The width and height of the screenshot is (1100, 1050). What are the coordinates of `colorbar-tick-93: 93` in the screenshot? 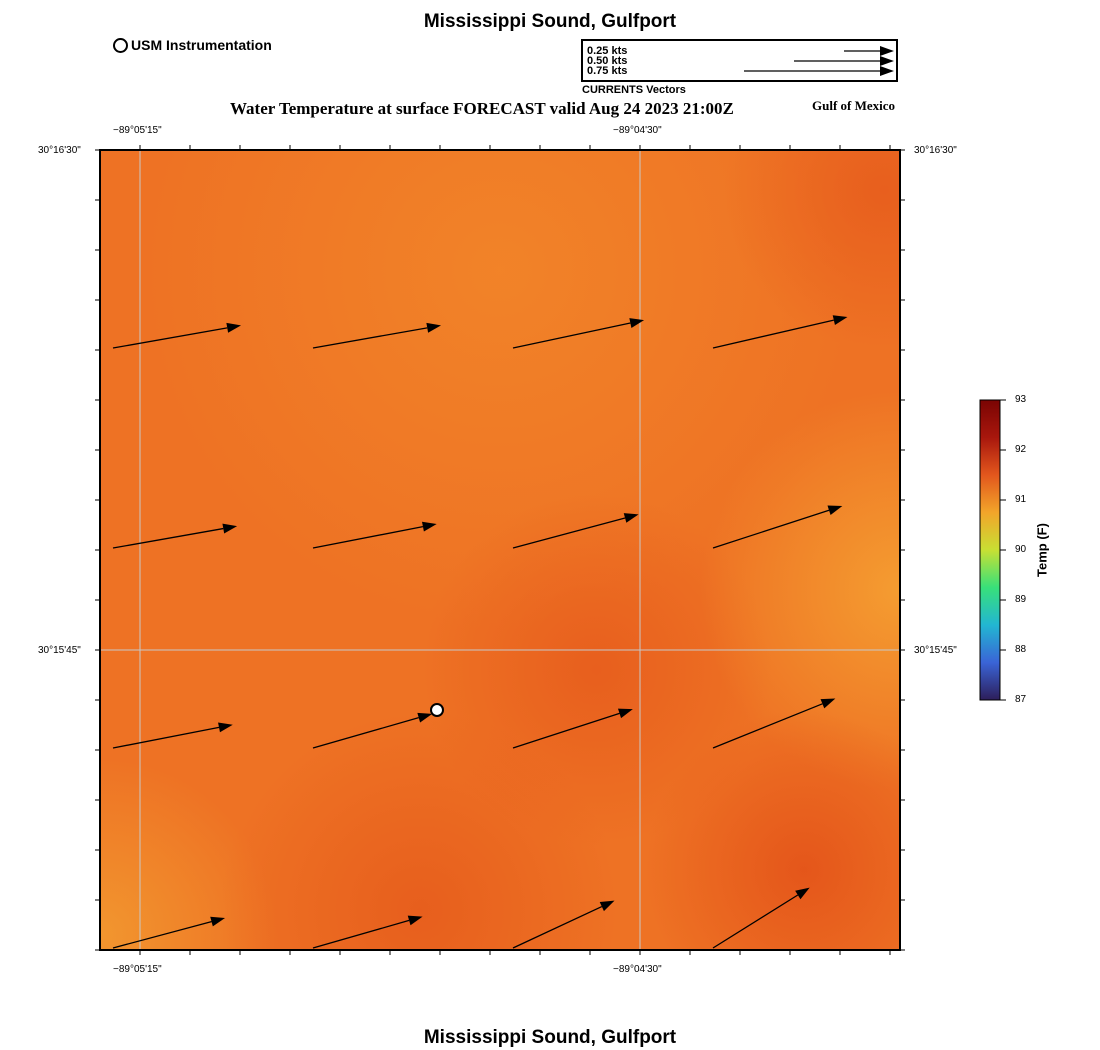 It's located at (1021, 399).